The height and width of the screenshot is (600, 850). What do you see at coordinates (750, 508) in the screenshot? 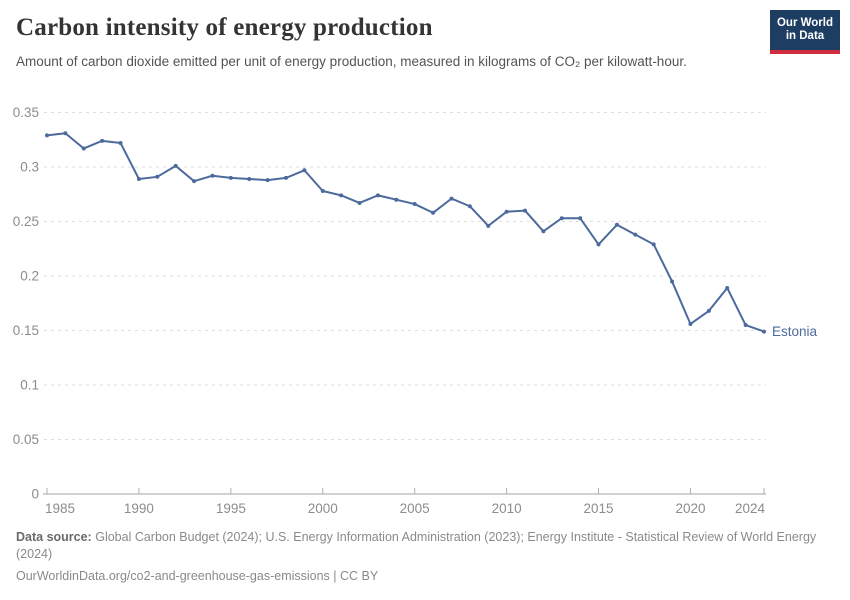
I see `x-tick-label: 2024` at bounding box center [750, 508].